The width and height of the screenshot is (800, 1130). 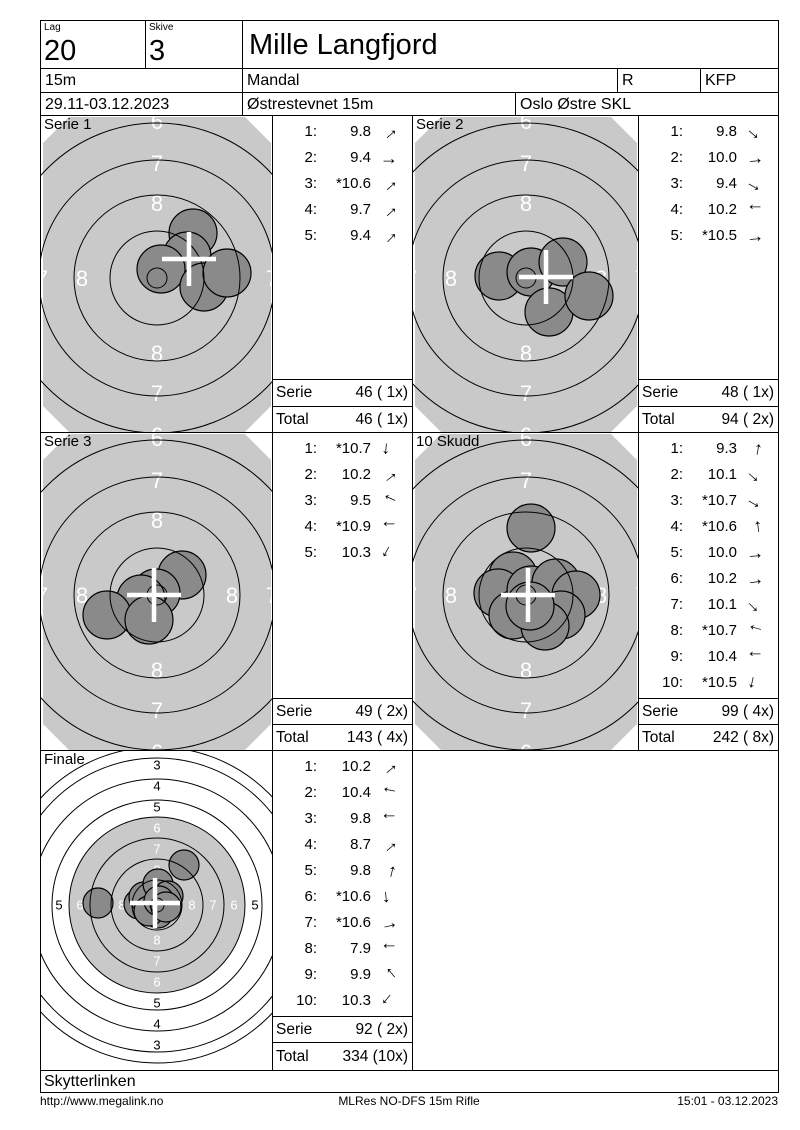 I want to click on shot-row: 6: *10.6 →, so click(x=342, y=897).